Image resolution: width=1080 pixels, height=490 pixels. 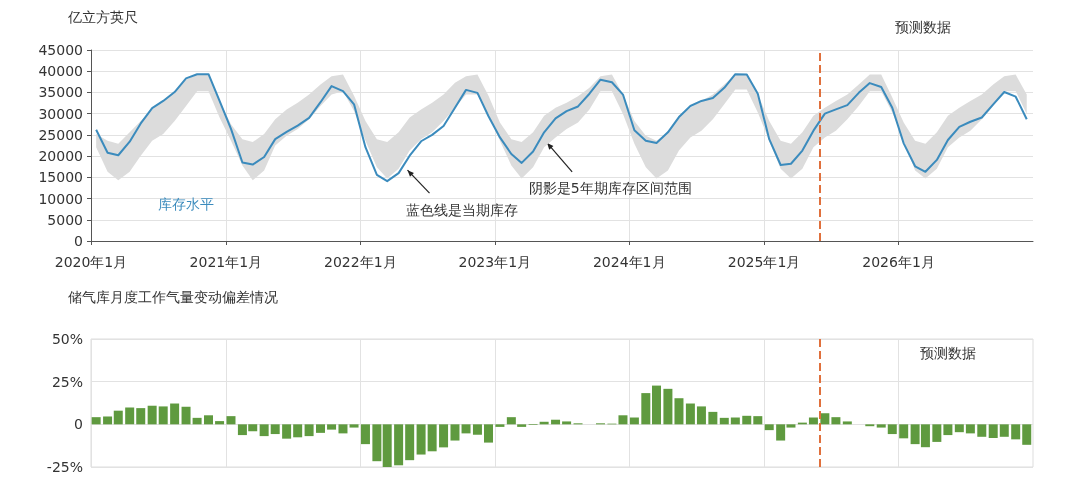 I want to click on y-tick-label: 40000, so click(x=60, y=71).